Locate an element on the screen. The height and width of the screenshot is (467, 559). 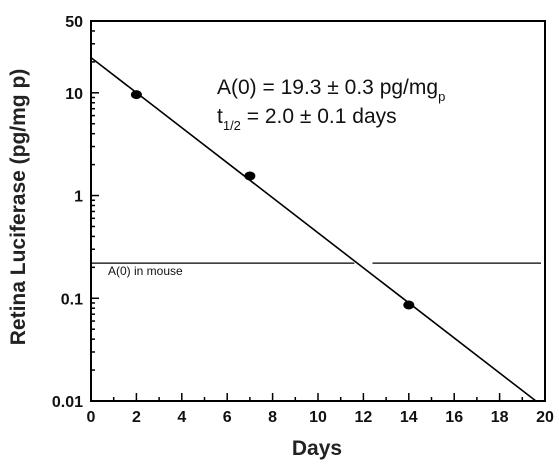
x-axis-ticks: 0 2 4 6 8 10 12 14 16 18 20 is located at coordinates (320, 409).